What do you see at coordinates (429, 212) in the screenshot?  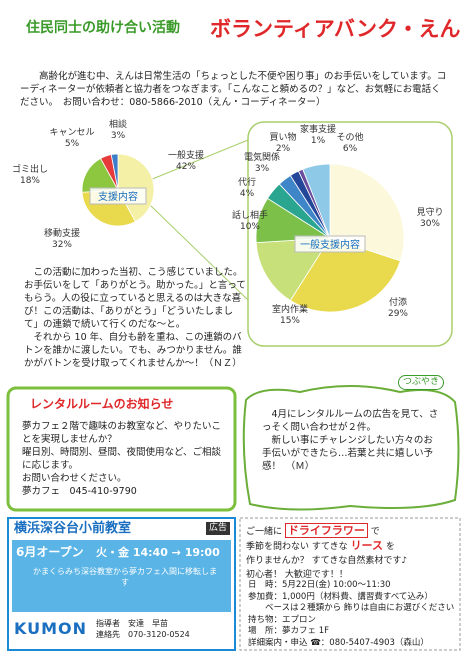 I see `slice-label: 見守り` at bounding box center [429, 212].